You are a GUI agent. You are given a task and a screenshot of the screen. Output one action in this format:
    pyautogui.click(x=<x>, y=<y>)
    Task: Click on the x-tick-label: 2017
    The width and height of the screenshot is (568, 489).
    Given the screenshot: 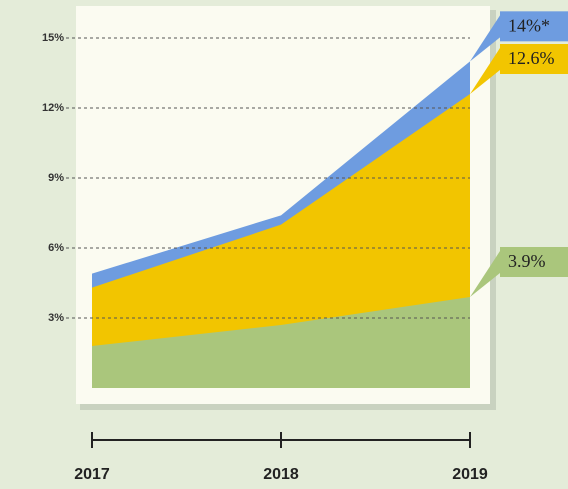 What is the action you would take?
    pyautogui.click(x=92, y=474)
    